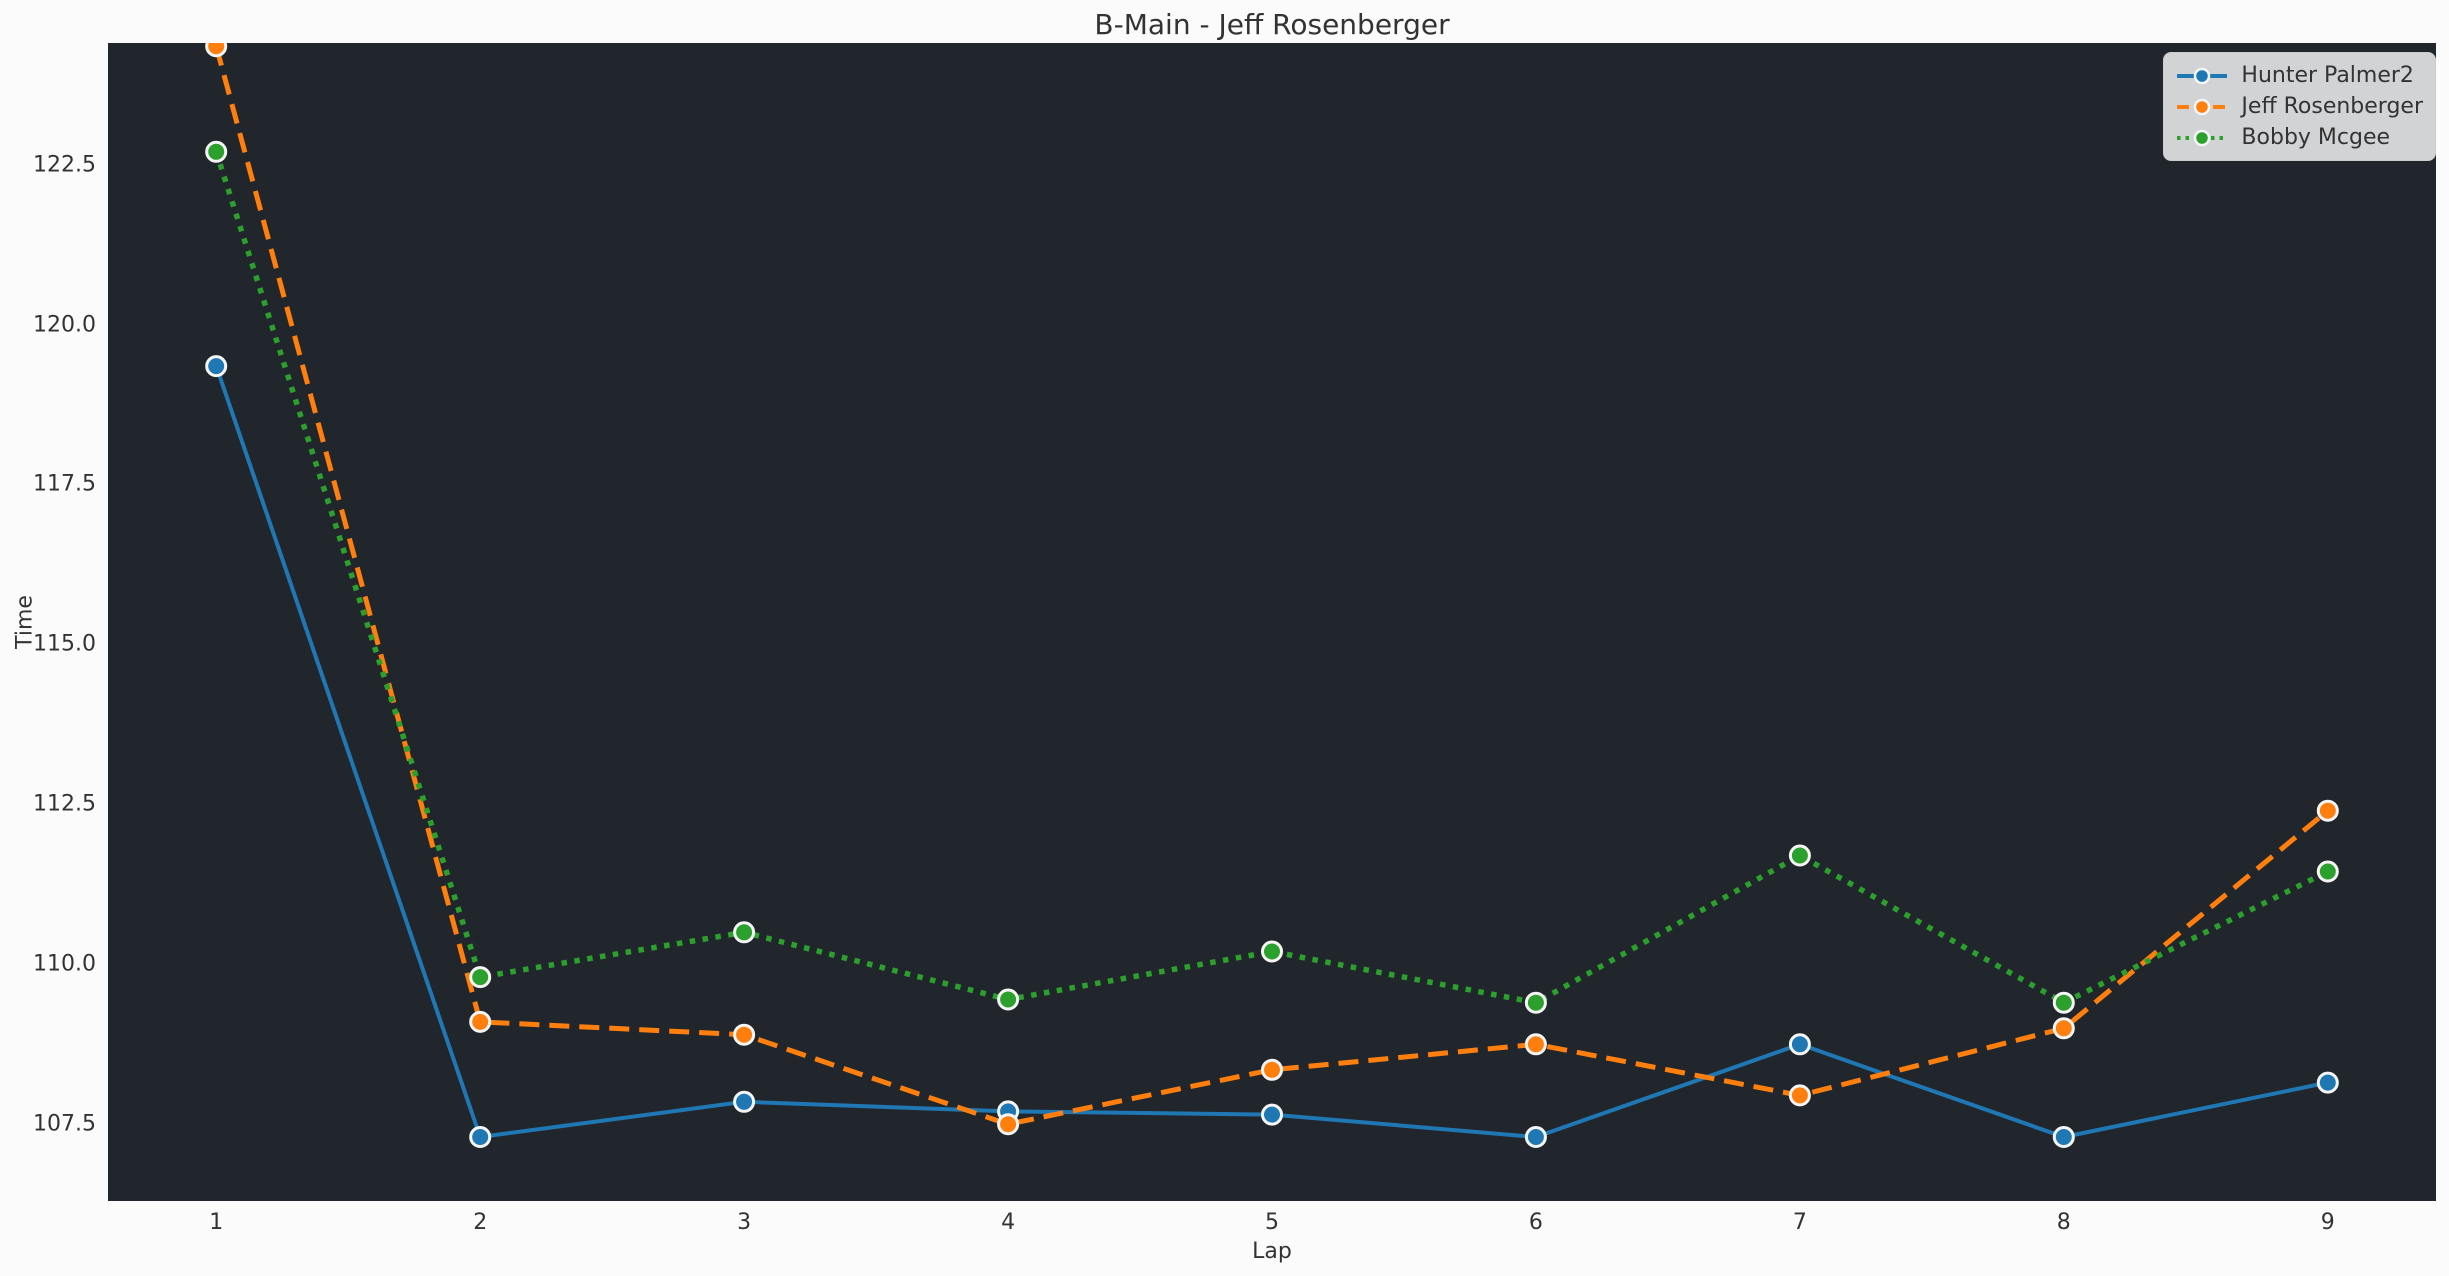 The image size is (2449, 1276). Describe the element at coordinates (64, 964) in the screenshot. I see `y-tick-label: 110.0` at that location.